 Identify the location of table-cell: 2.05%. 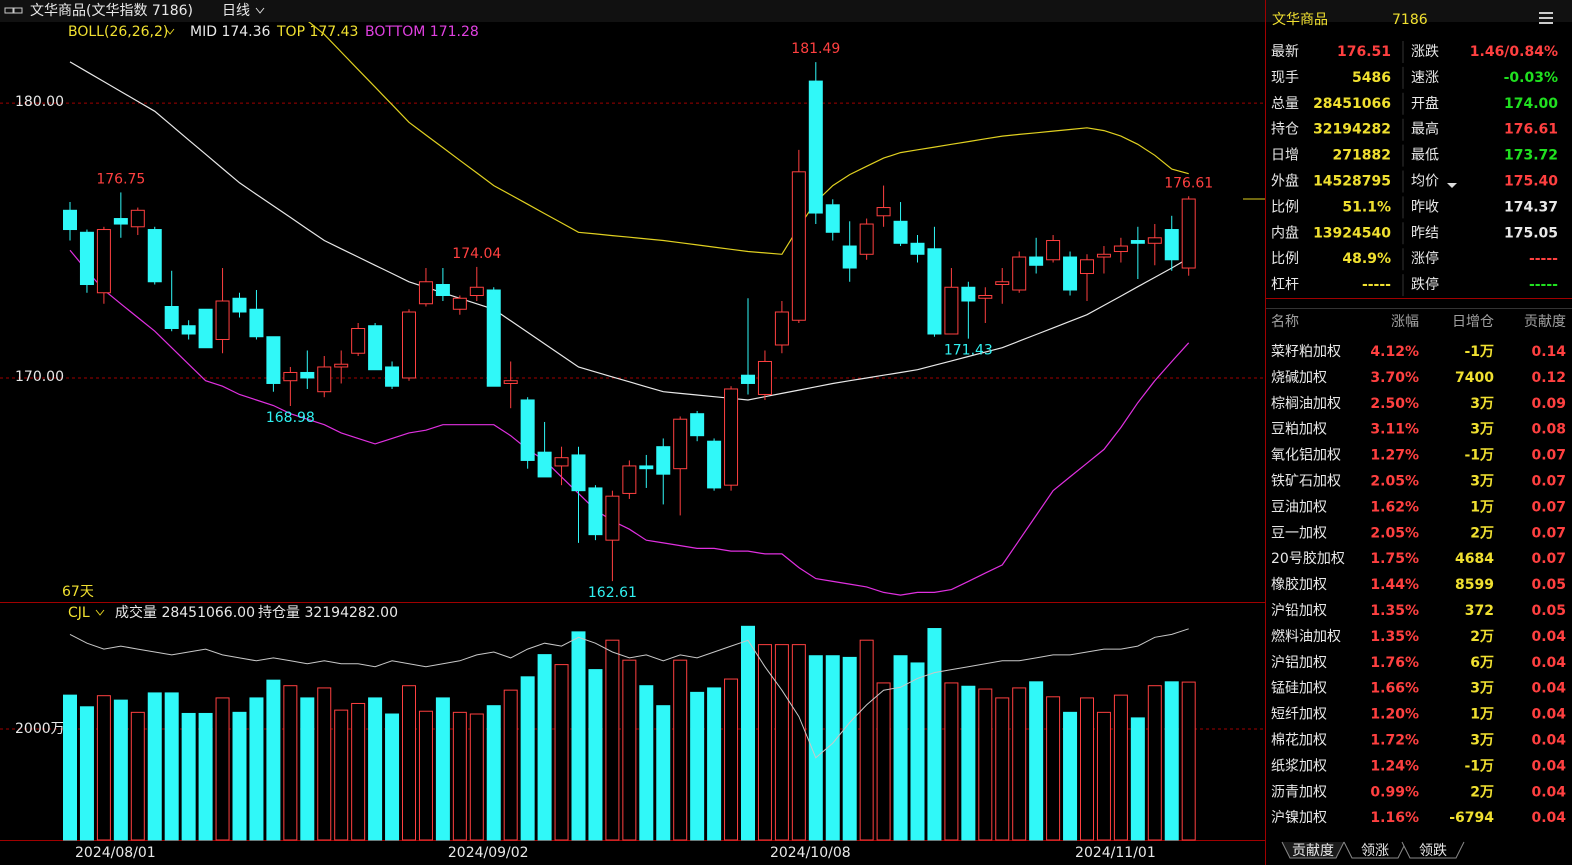
(1394, 482).